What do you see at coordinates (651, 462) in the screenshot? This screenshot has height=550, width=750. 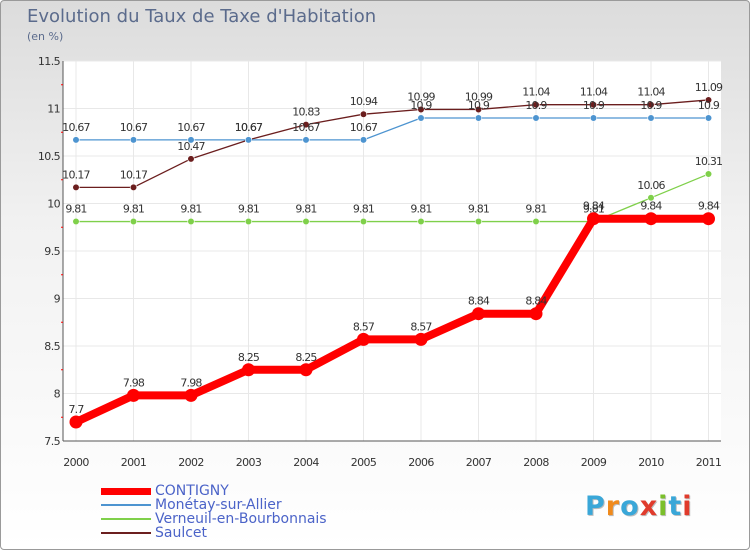 I see `x-tick-label: 2010` at bounding box center [651, 462].